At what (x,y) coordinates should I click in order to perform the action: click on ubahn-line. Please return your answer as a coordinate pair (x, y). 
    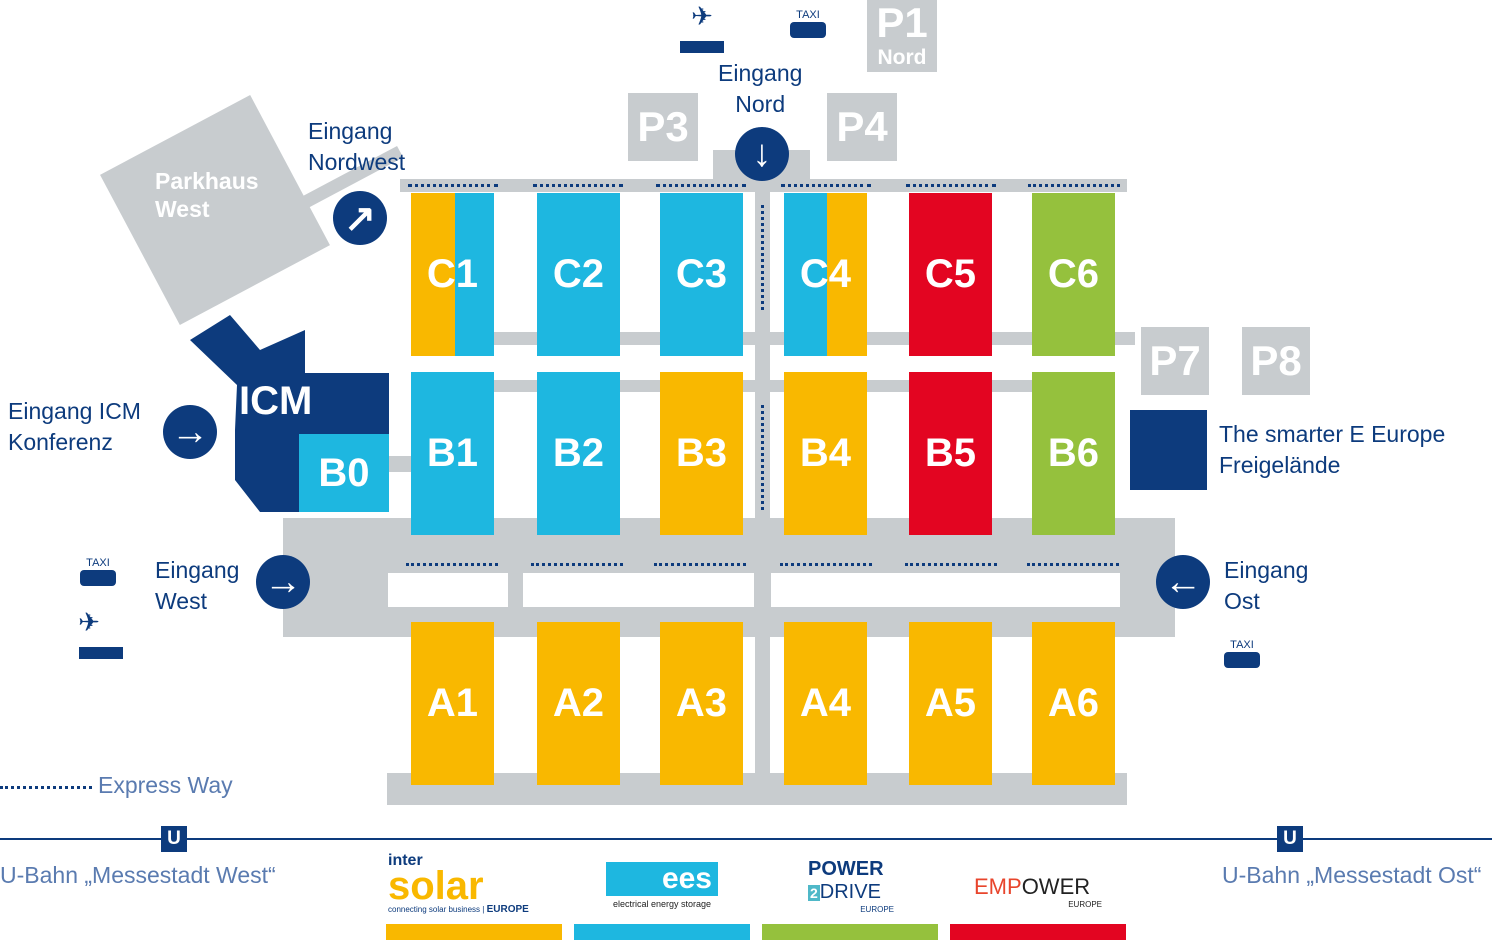
    Looking at the image, I should click on (746, 839).